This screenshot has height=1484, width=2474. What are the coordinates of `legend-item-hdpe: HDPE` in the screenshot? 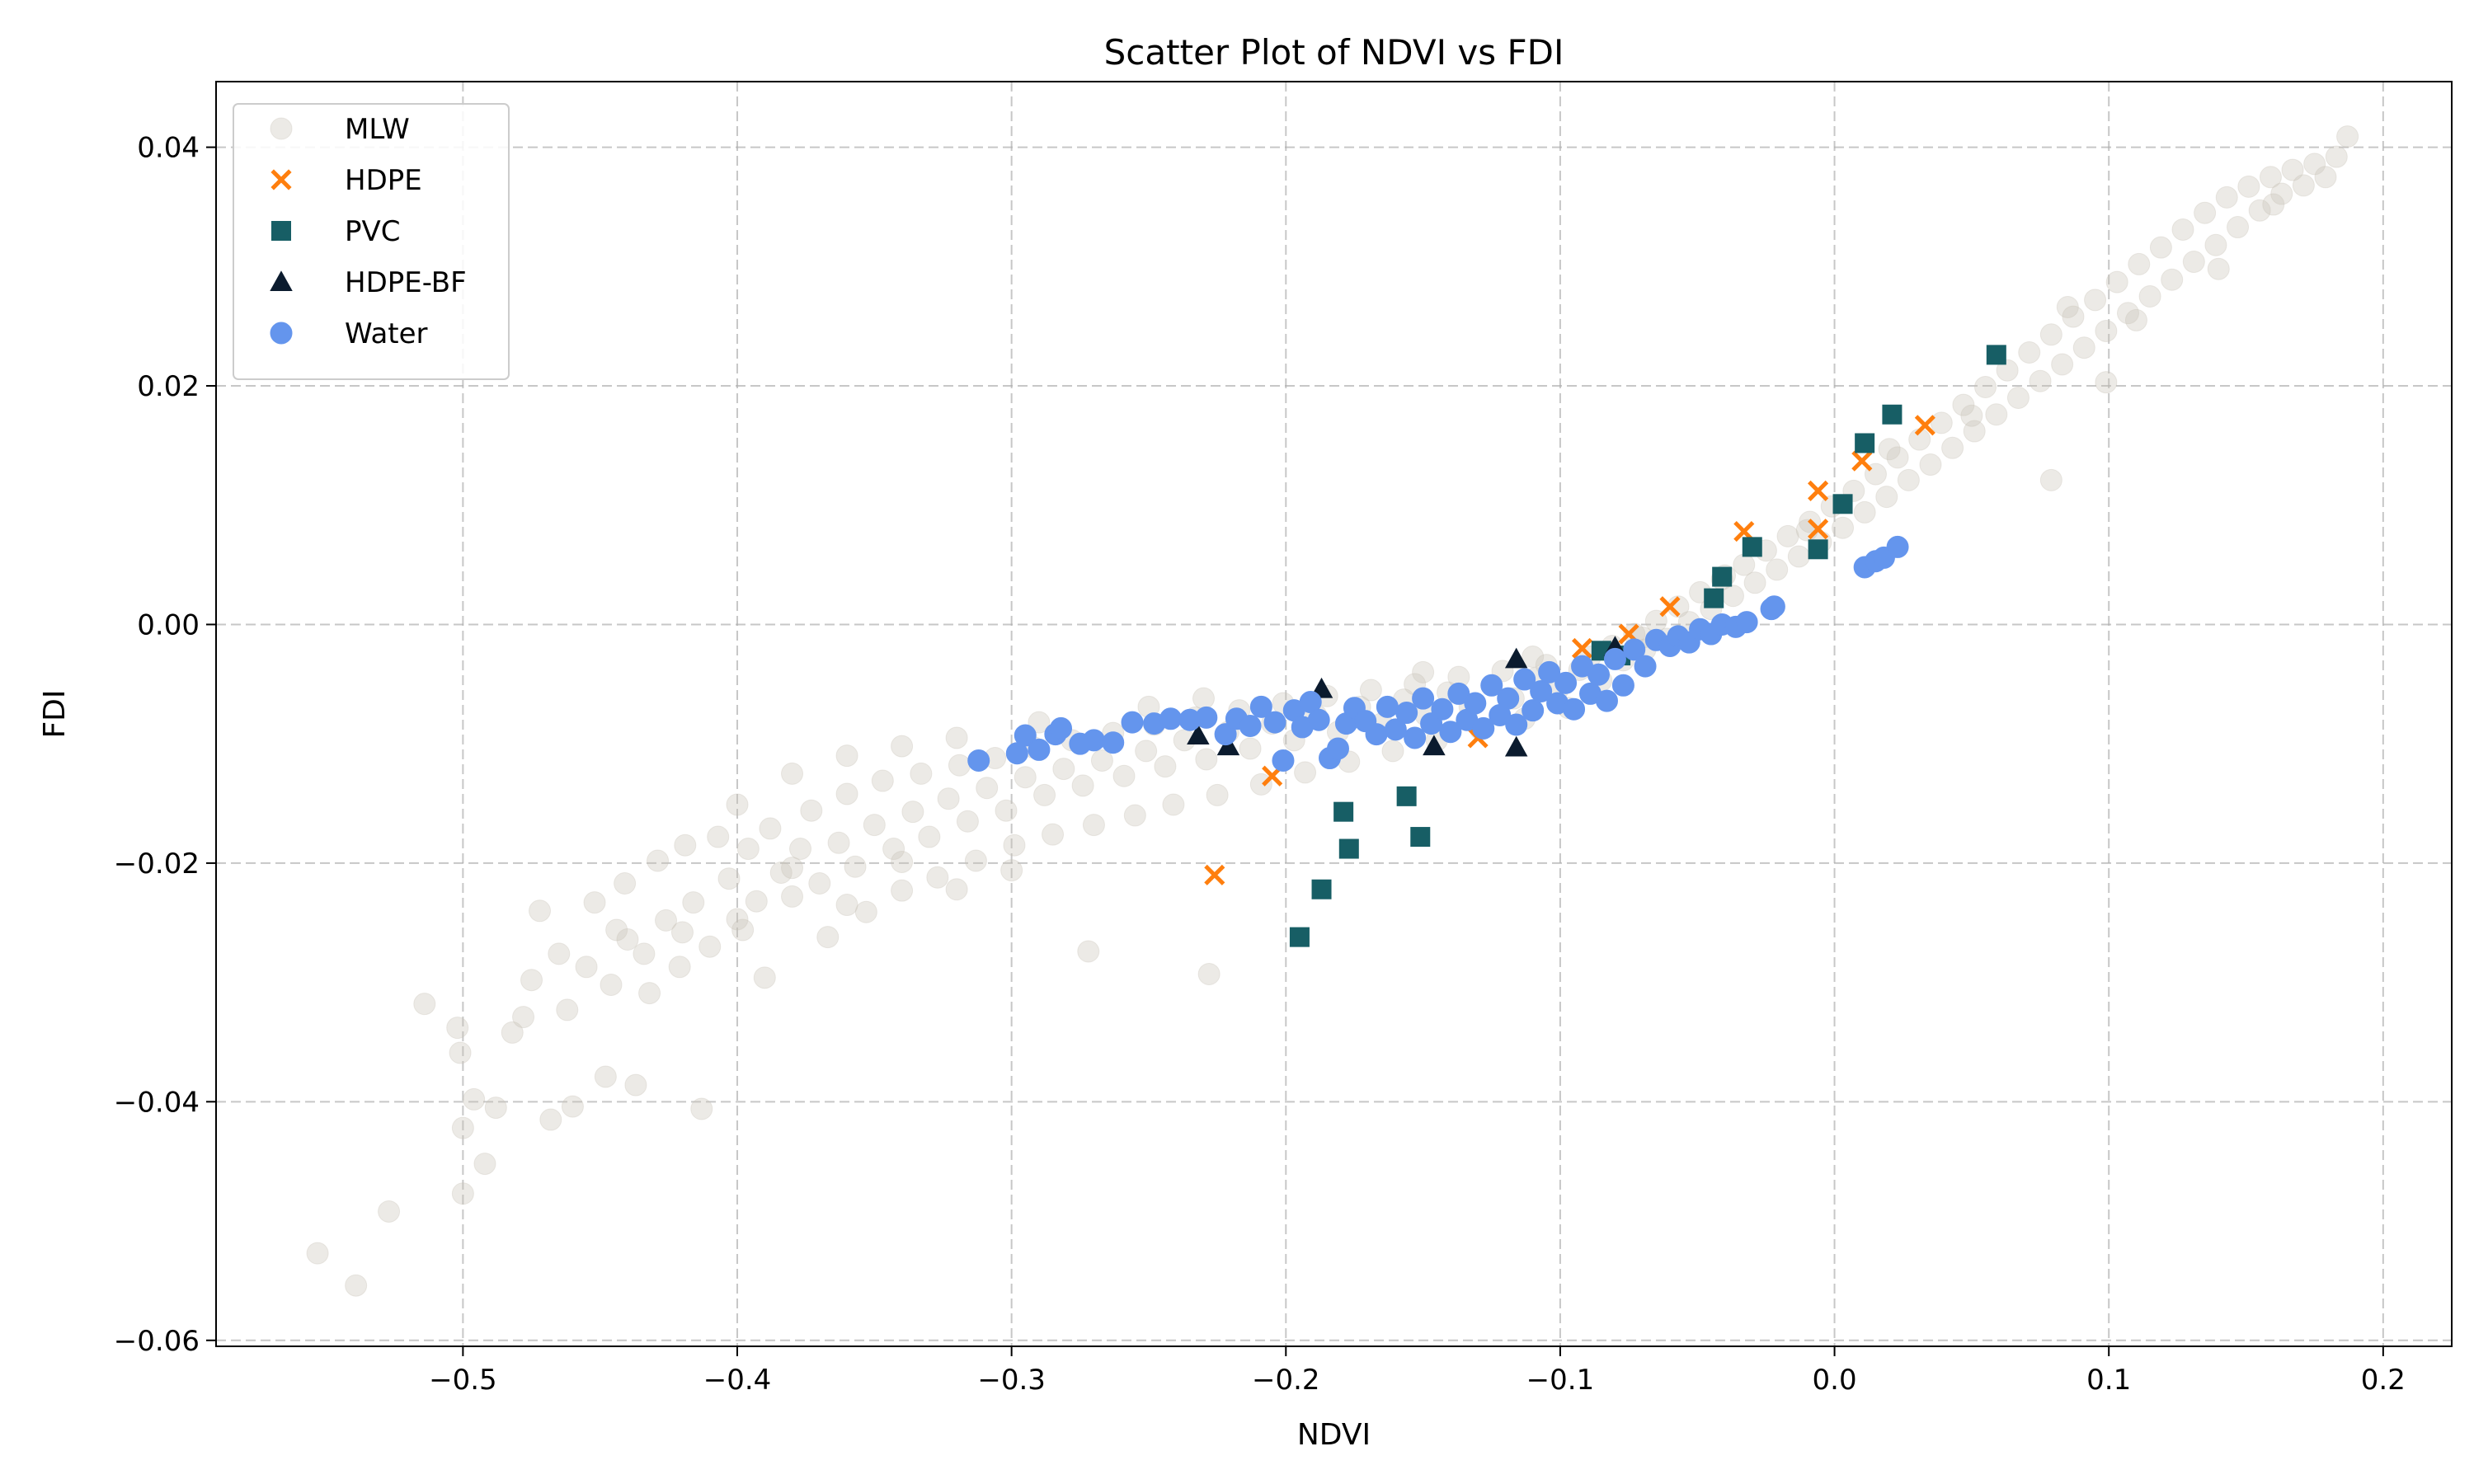 It's located at (346, 180).